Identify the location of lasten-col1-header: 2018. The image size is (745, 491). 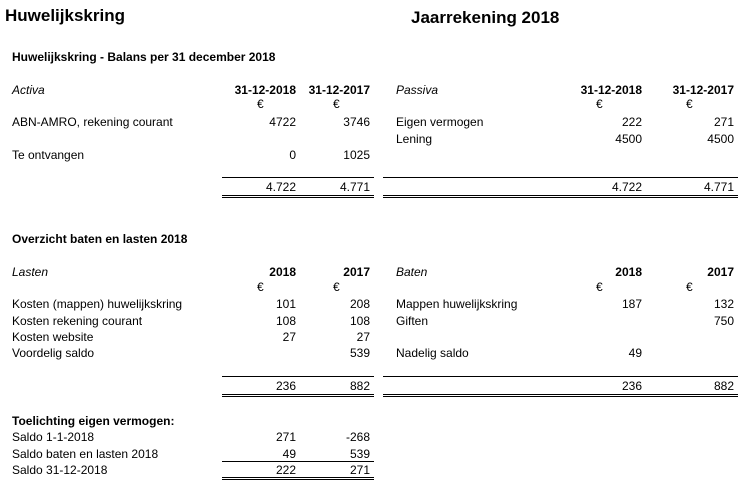
(282, 272).